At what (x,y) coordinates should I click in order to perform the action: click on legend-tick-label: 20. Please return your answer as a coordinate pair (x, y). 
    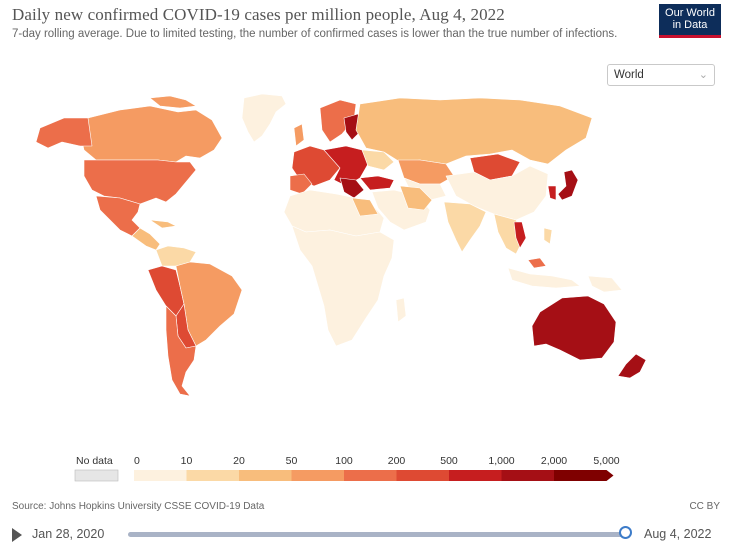
    Looking at the image, I should click on (239, 461).